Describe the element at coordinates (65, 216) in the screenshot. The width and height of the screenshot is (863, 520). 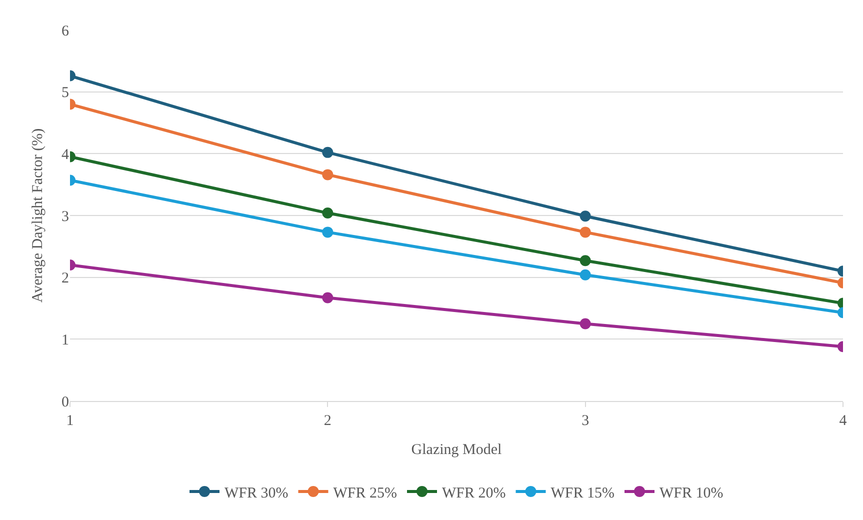
I see `y-tick-label: 3` at that location.